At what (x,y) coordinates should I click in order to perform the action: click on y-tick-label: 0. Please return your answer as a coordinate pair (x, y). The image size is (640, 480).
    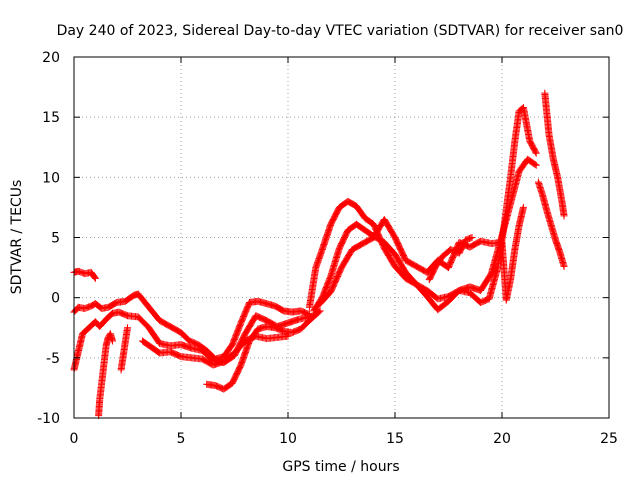
    Looking at the image, I should click on (55, 299).